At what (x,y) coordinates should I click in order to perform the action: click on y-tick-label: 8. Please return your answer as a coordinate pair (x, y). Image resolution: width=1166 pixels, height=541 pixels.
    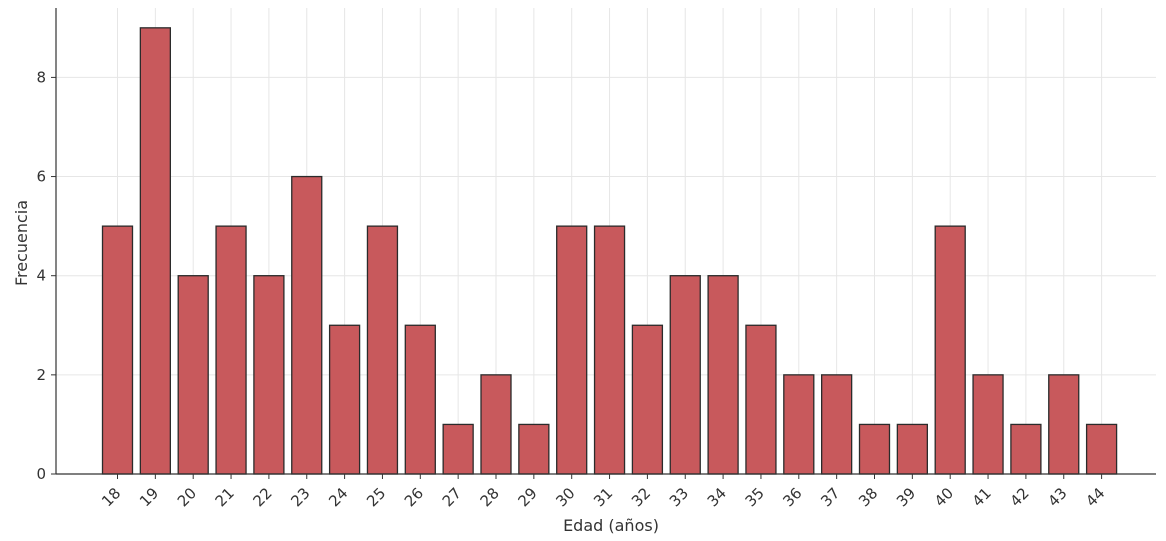
    Looking at the image, I should click on (41, 77).